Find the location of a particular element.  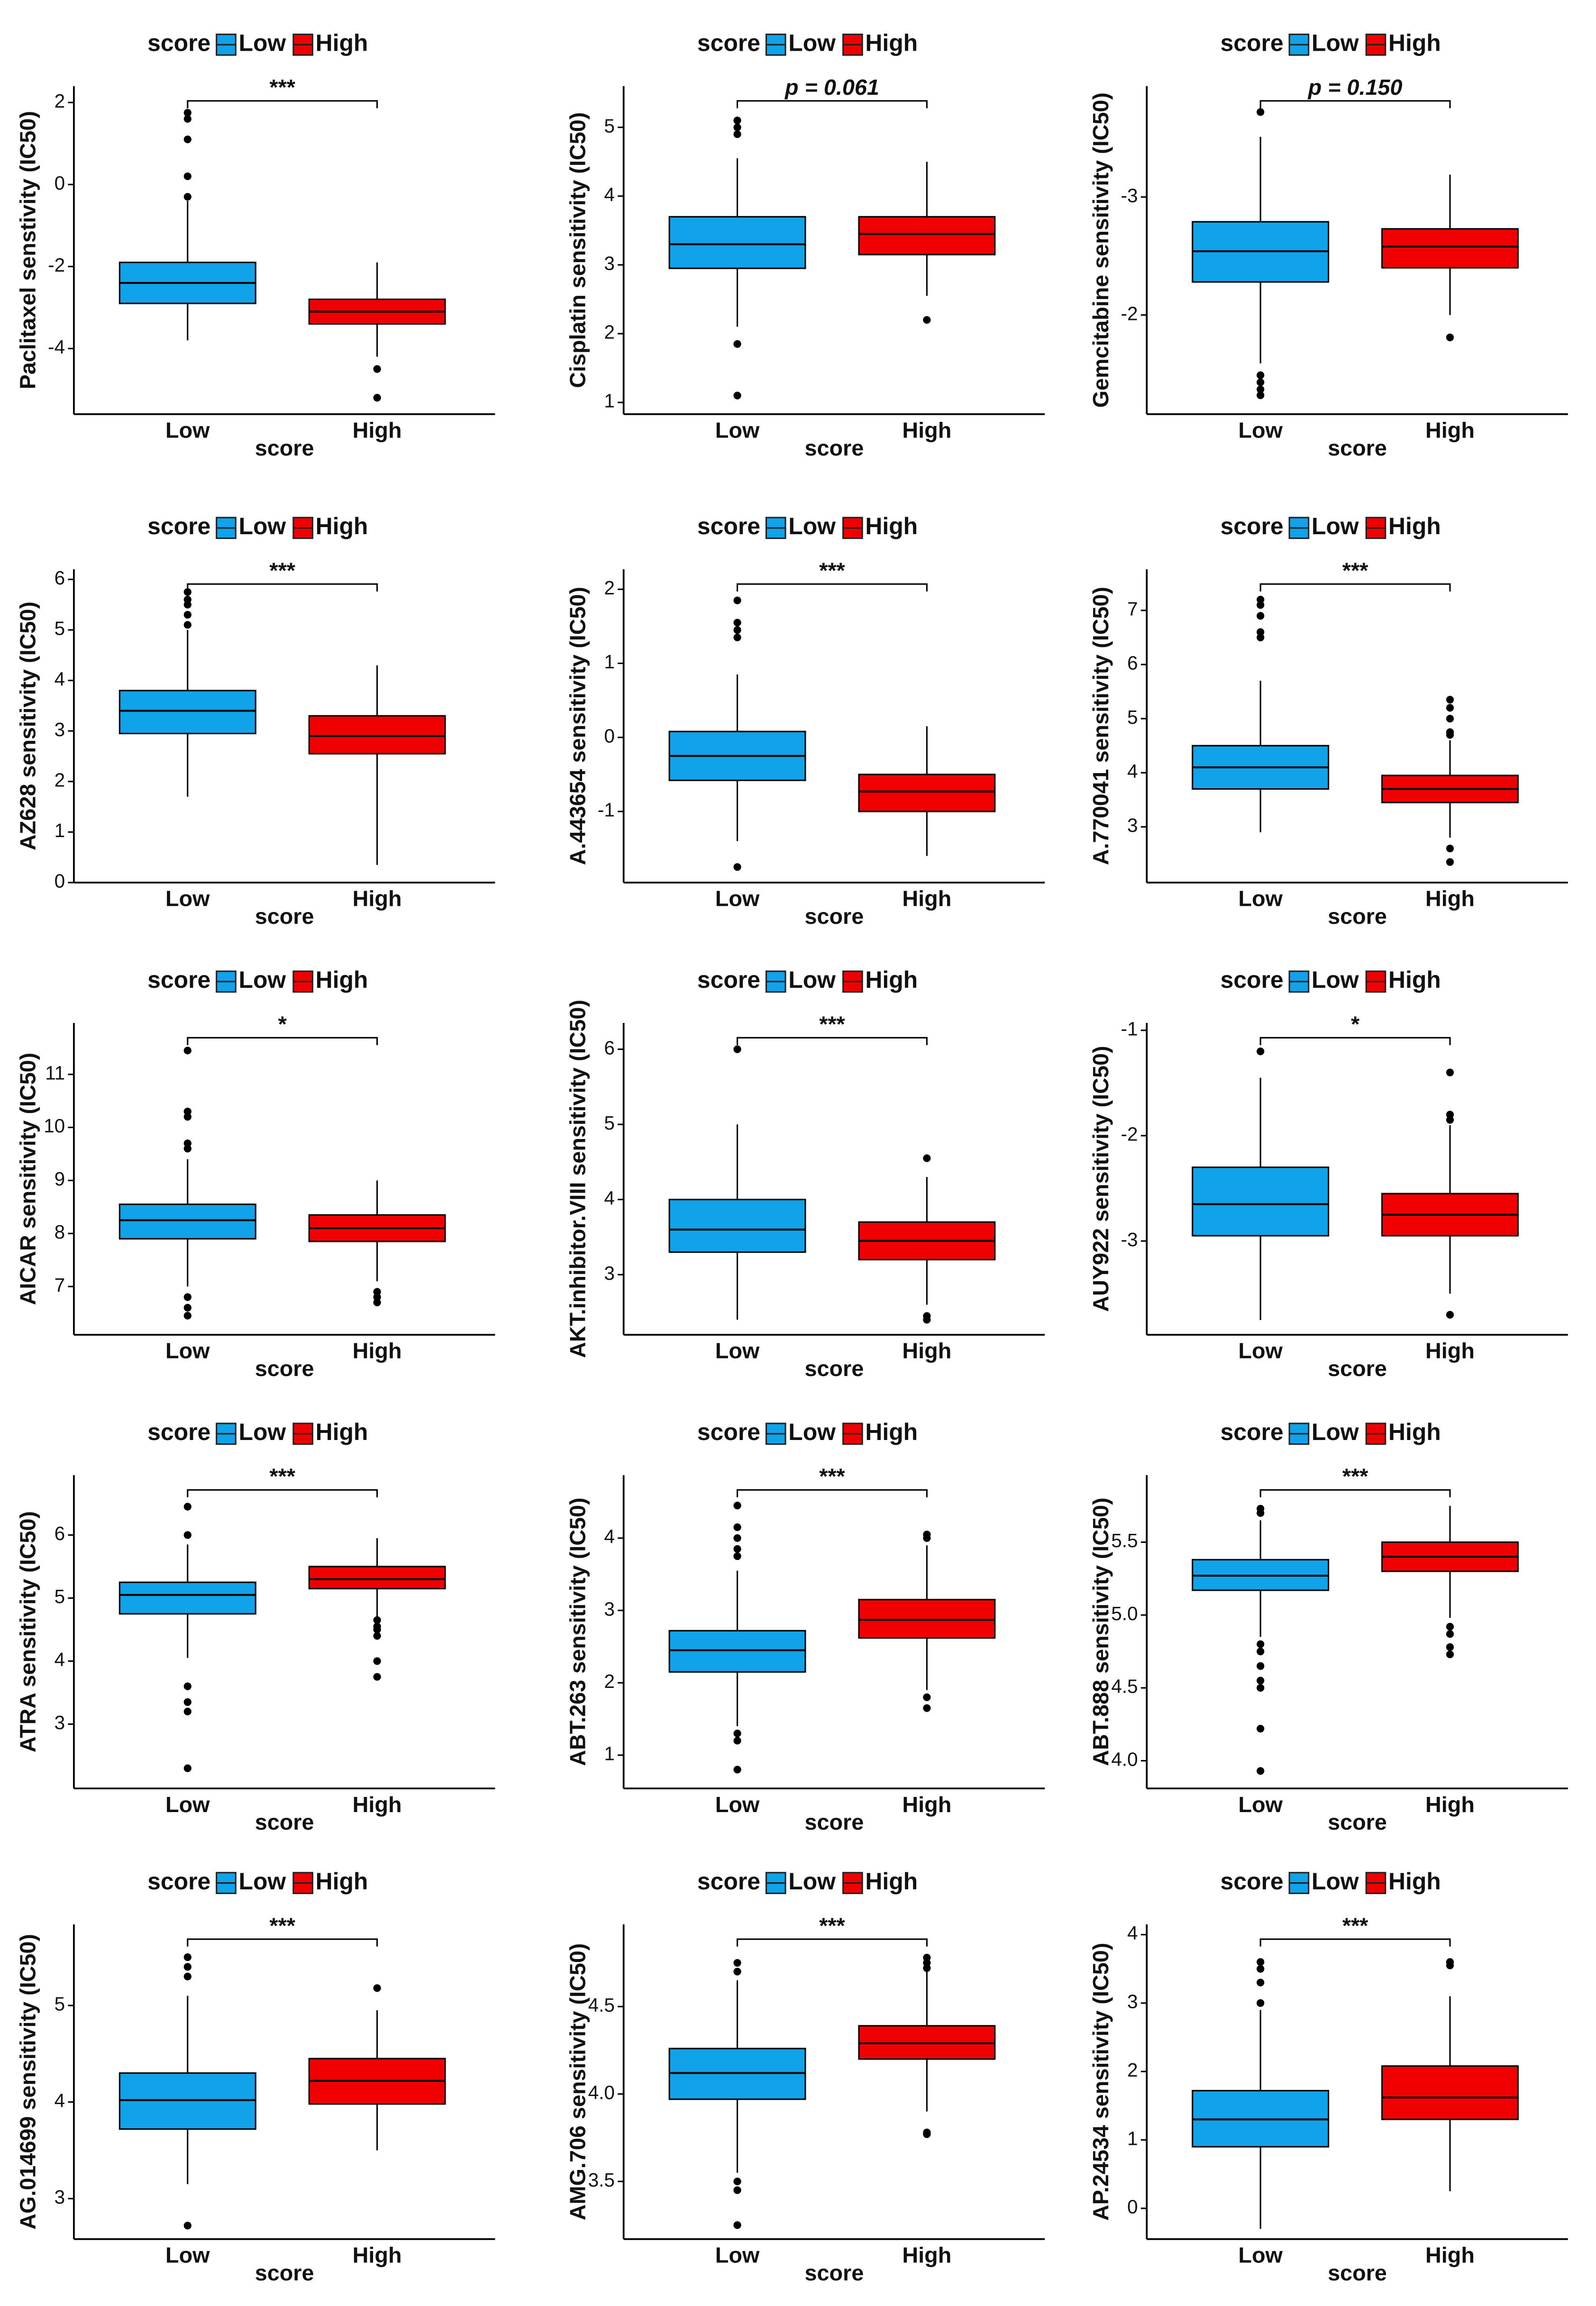

y-axis-label: AZ628 sensitivity (IC50) is located at coordinates (28, 726).